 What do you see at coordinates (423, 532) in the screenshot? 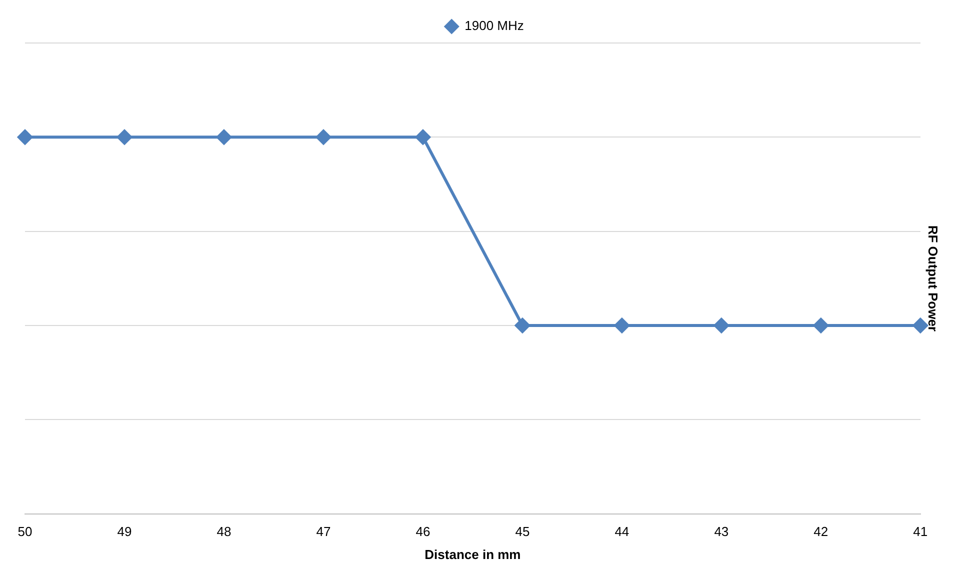
I see `x-tick-label: 46` at bounding box center [423, 532].